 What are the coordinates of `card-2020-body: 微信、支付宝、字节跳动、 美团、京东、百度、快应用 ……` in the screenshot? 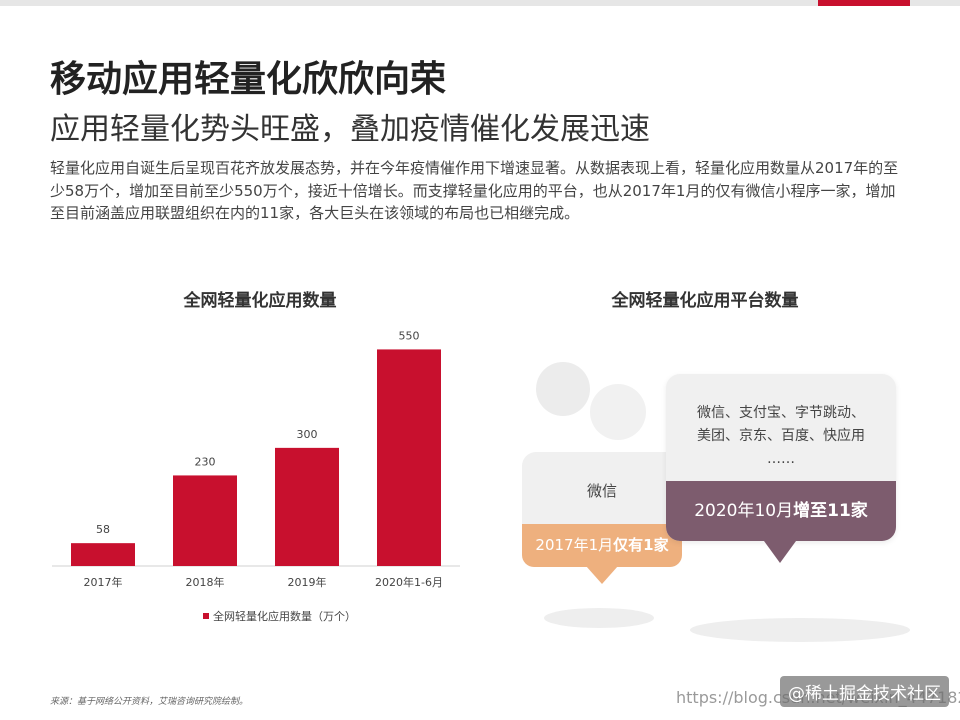 It's located at (781, 436).